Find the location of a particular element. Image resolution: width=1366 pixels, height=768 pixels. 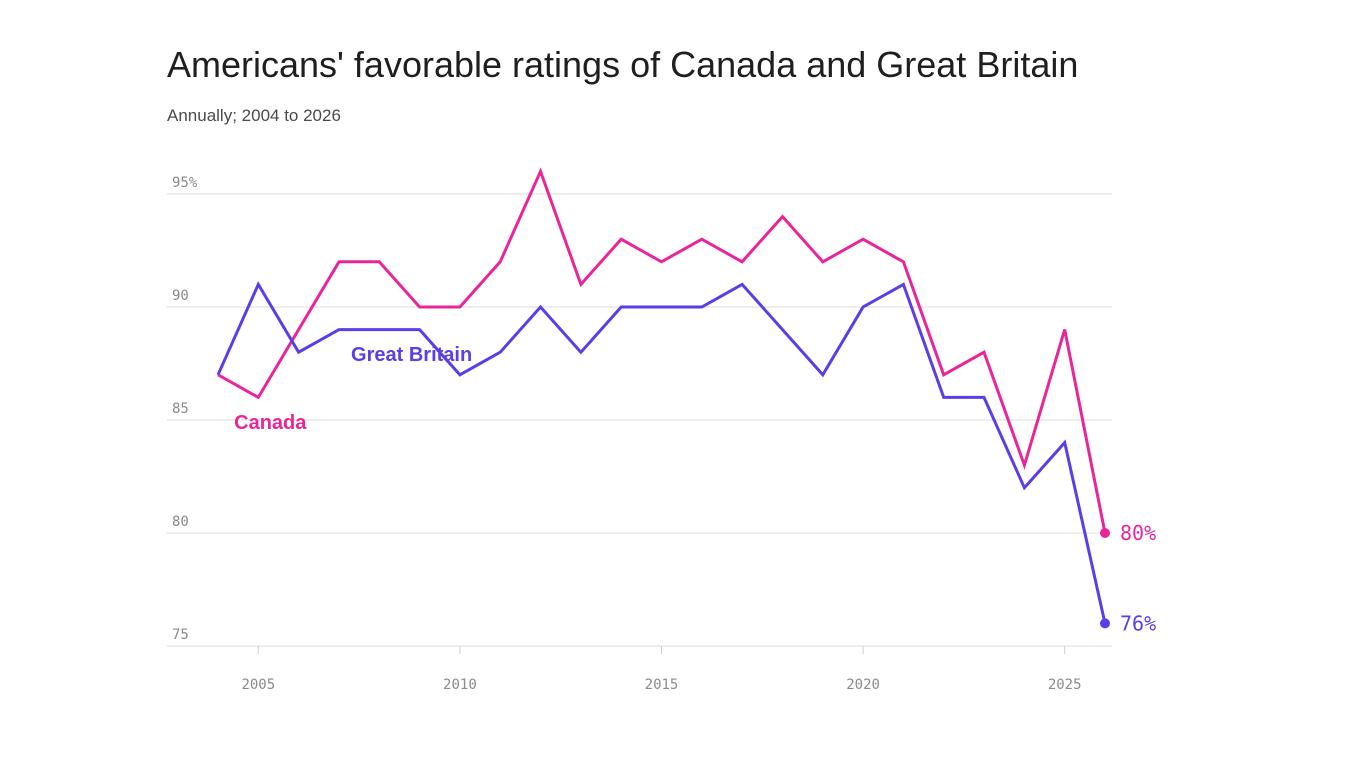

y-tick-label: 90 is located at coordinates (180, 296).